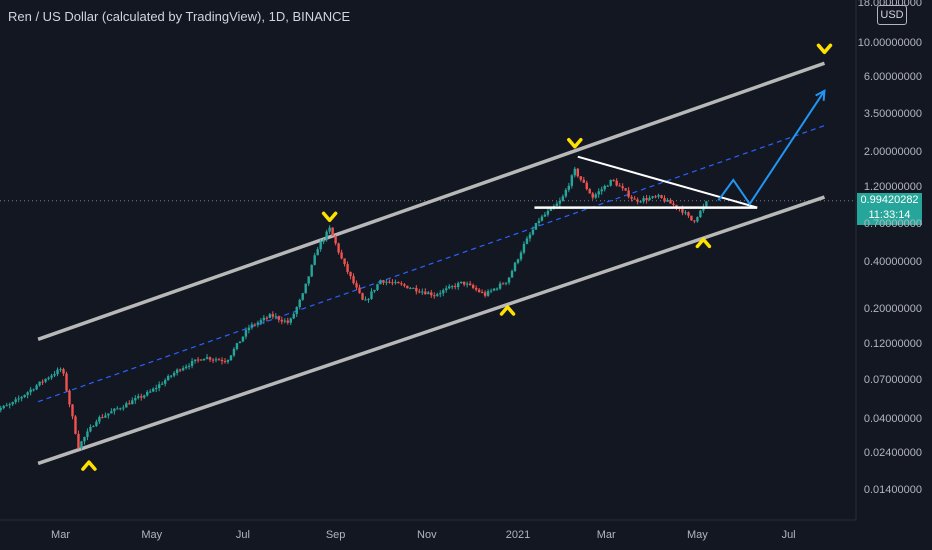 This screenshot has height=550, width=932. Describe the element at coordinates (892, 453) in the screenshot. I see `price-tick-label: 0.02400000` at that location.